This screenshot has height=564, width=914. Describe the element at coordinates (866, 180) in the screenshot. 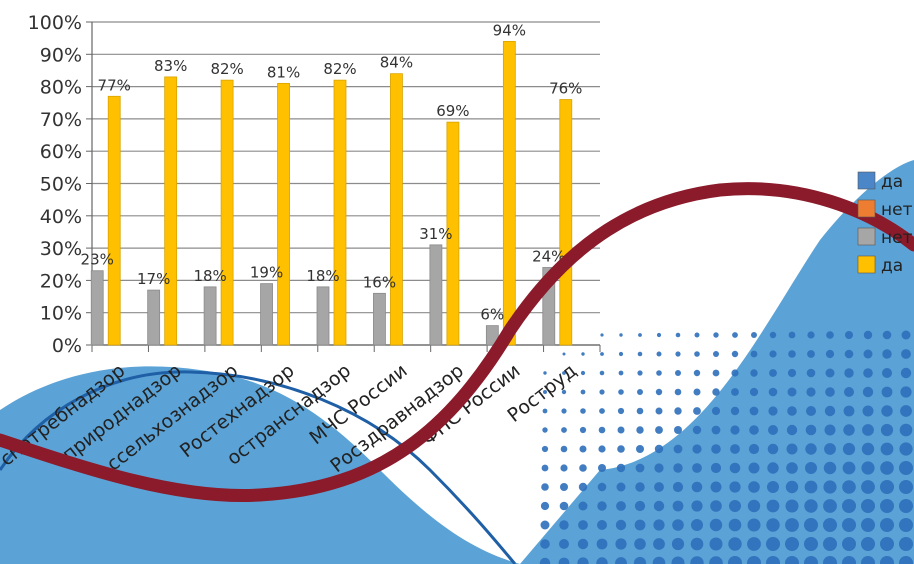

I see `legend-swatch` at that location.